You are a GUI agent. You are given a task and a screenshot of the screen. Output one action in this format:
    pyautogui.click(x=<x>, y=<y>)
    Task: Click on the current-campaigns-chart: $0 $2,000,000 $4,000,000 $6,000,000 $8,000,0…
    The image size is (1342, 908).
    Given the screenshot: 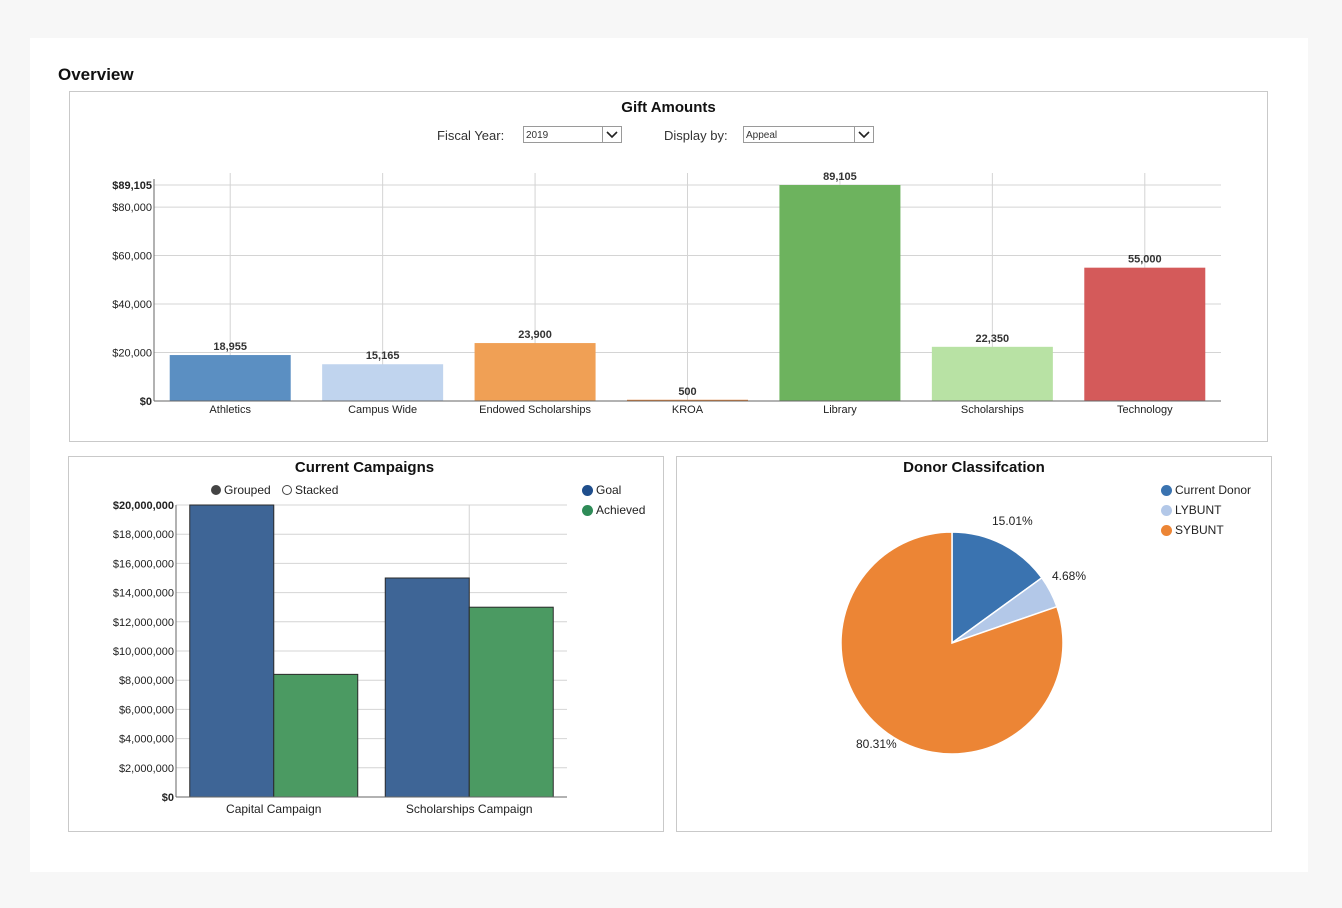 What is the action you would take?
    pyautogui.click(x=340, y=658)
    